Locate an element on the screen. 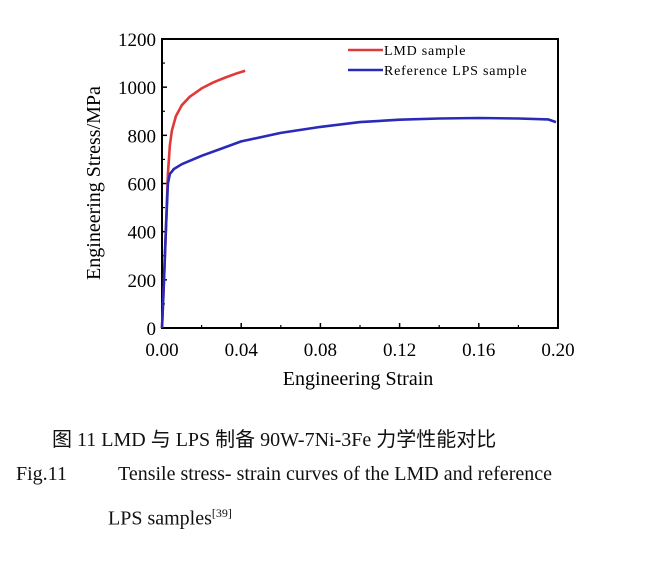 This screenshot has width=671, height=567. legend-label: Reference LPS sample is located at coordinates (456, 71).